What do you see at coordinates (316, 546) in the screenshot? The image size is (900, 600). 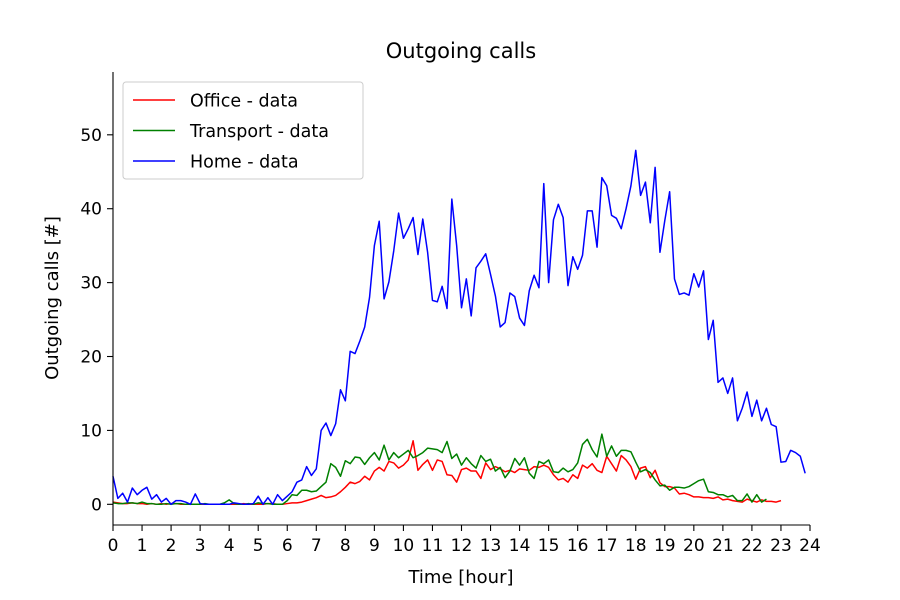 I see `x-tick-label: 7` at bounding box center [316, 546].